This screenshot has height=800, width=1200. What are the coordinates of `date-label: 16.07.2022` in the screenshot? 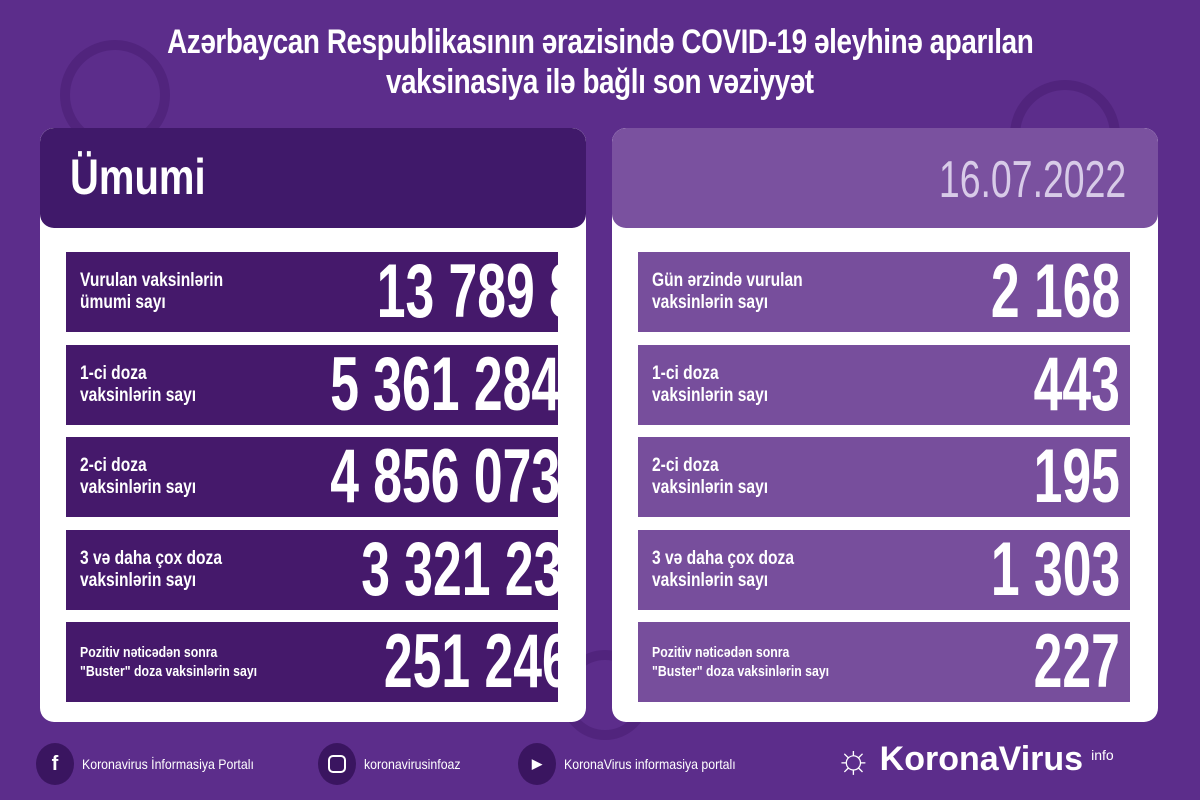 It's located at (1032, 180).